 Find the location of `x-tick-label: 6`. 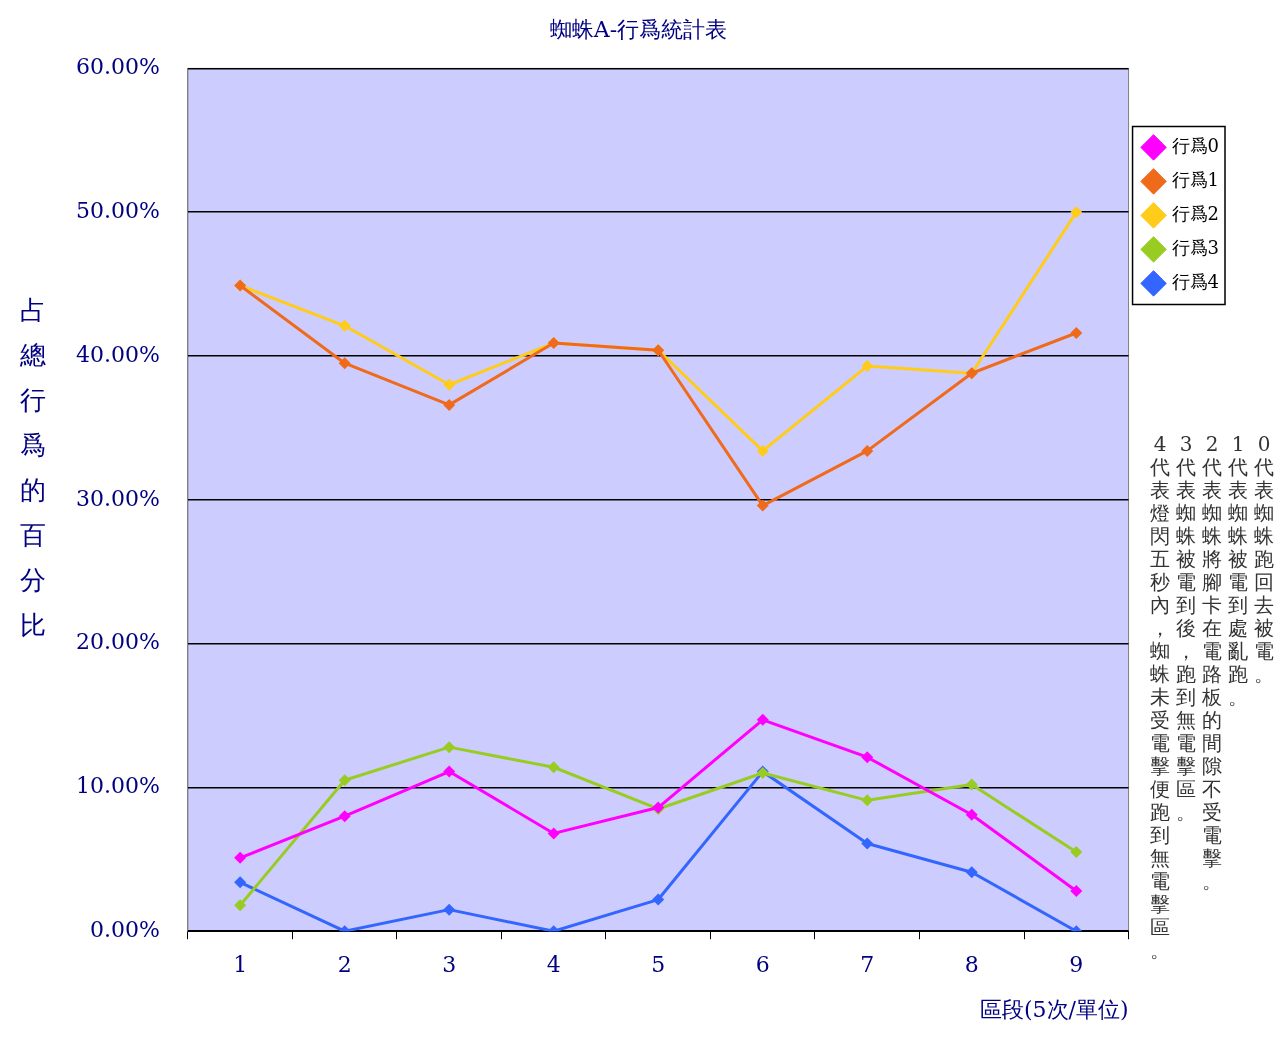

x-tick-label: 6 is located at coordinates (762, 965).